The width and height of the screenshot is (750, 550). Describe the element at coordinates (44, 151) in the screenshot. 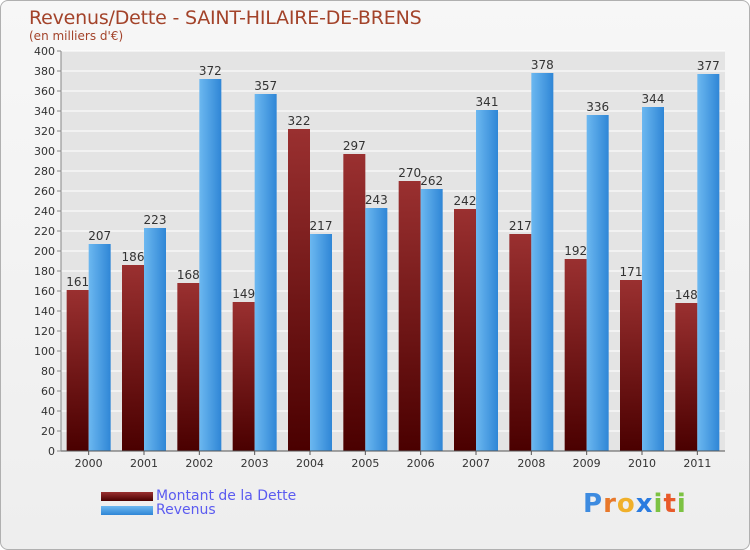

I see `y-tick-label: 300` at that location.